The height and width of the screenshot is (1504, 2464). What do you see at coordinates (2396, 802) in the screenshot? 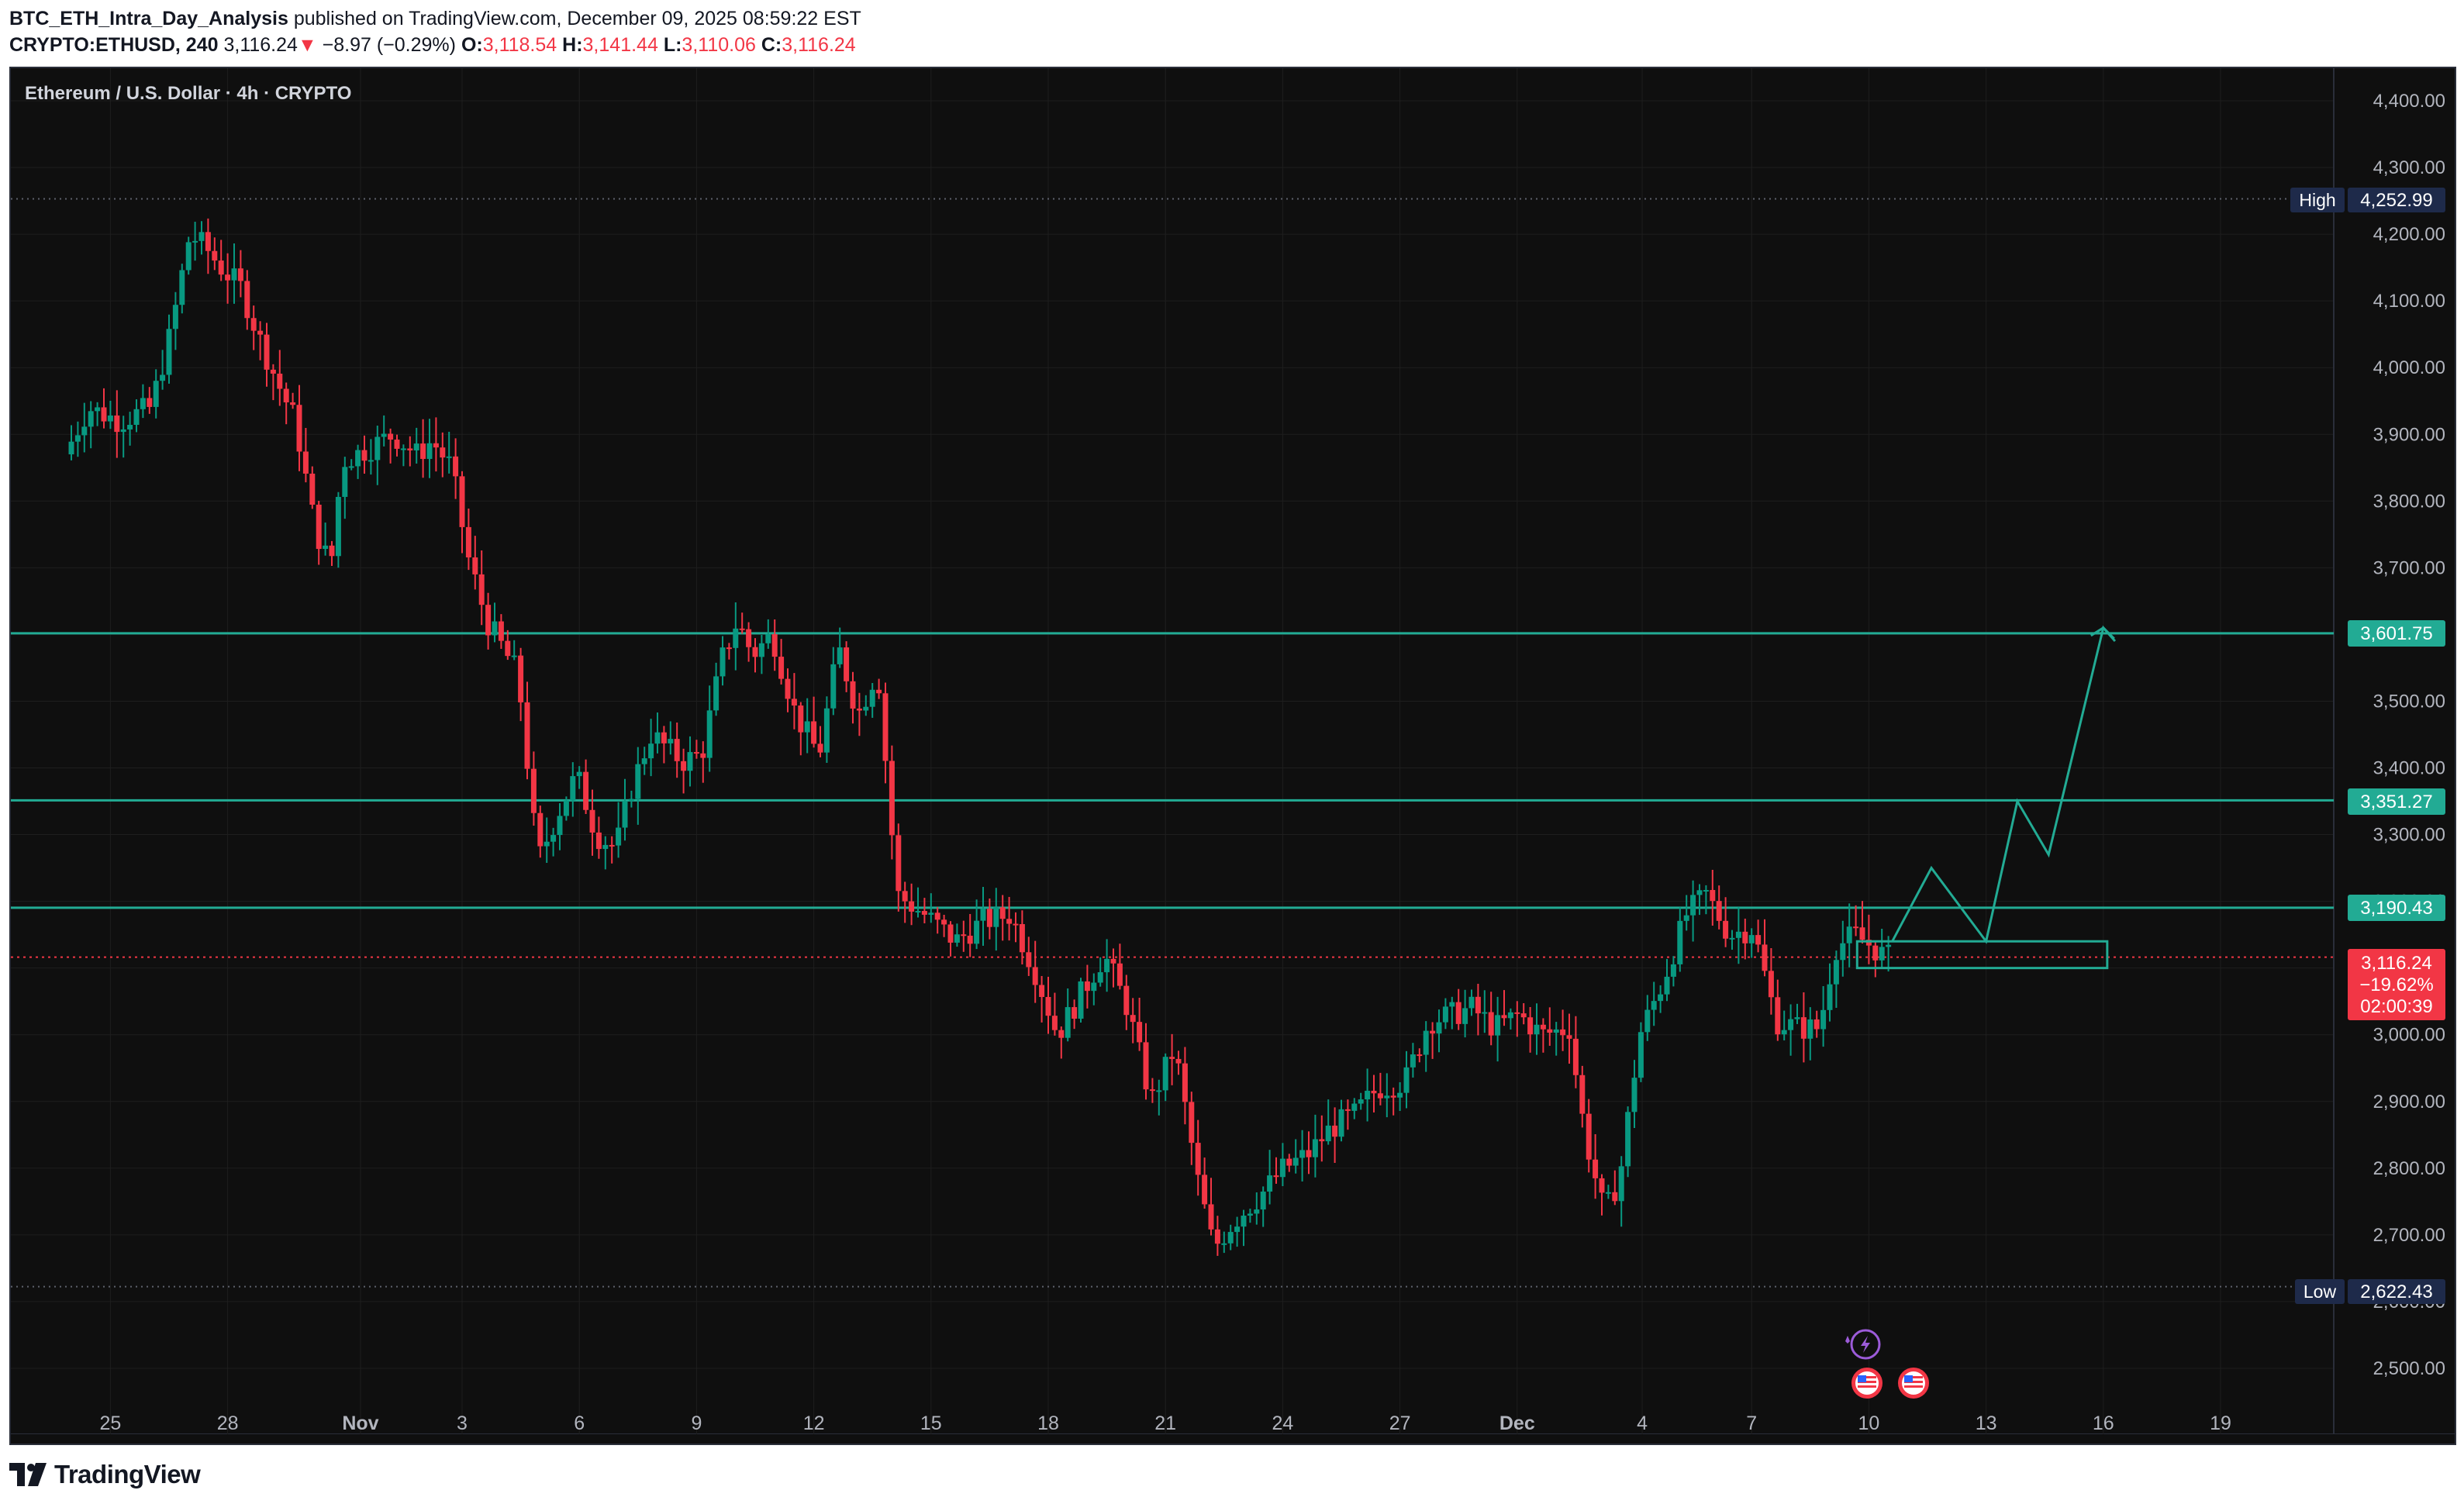
I see `level-tag-2: 3,351.27` at bounding box center [2396, 802].